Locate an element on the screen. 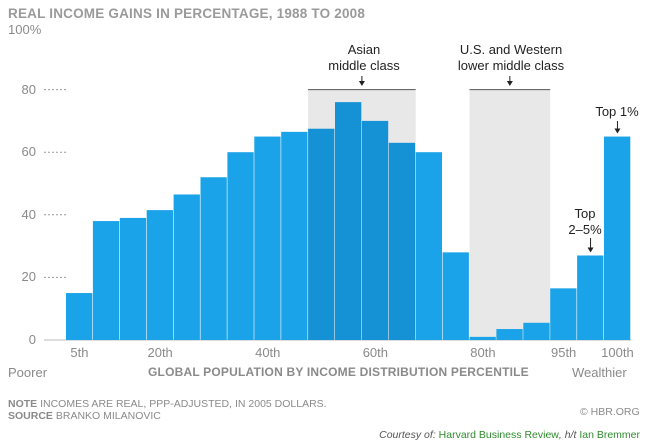  hbr-brand: © HBR.ORG is located at coordinates (610, 412).